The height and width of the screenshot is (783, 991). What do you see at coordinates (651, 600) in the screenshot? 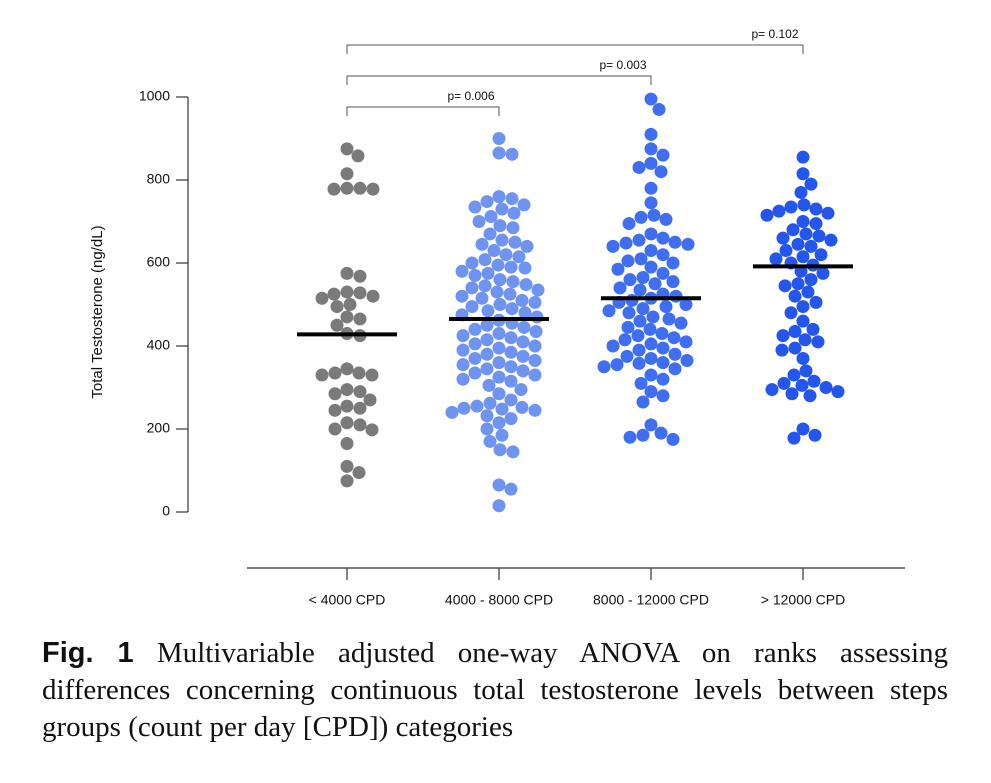
I see `x-tick-label: 8000 - 12000 CPD` at bounding box center [651, 600].